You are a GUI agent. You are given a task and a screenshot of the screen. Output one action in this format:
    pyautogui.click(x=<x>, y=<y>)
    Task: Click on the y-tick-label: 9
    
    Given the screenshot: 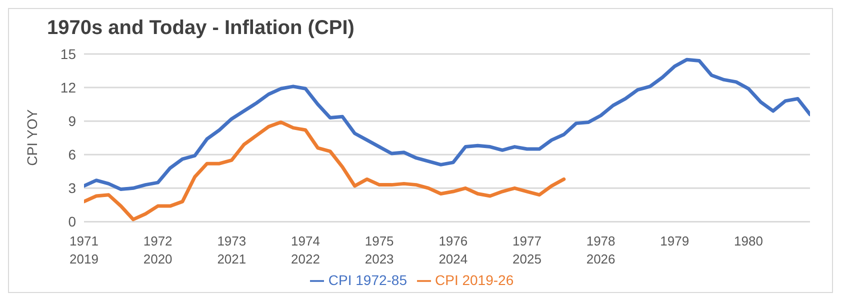 What is the action you would take?
    pyautogui.click(x=72, y=121)
    